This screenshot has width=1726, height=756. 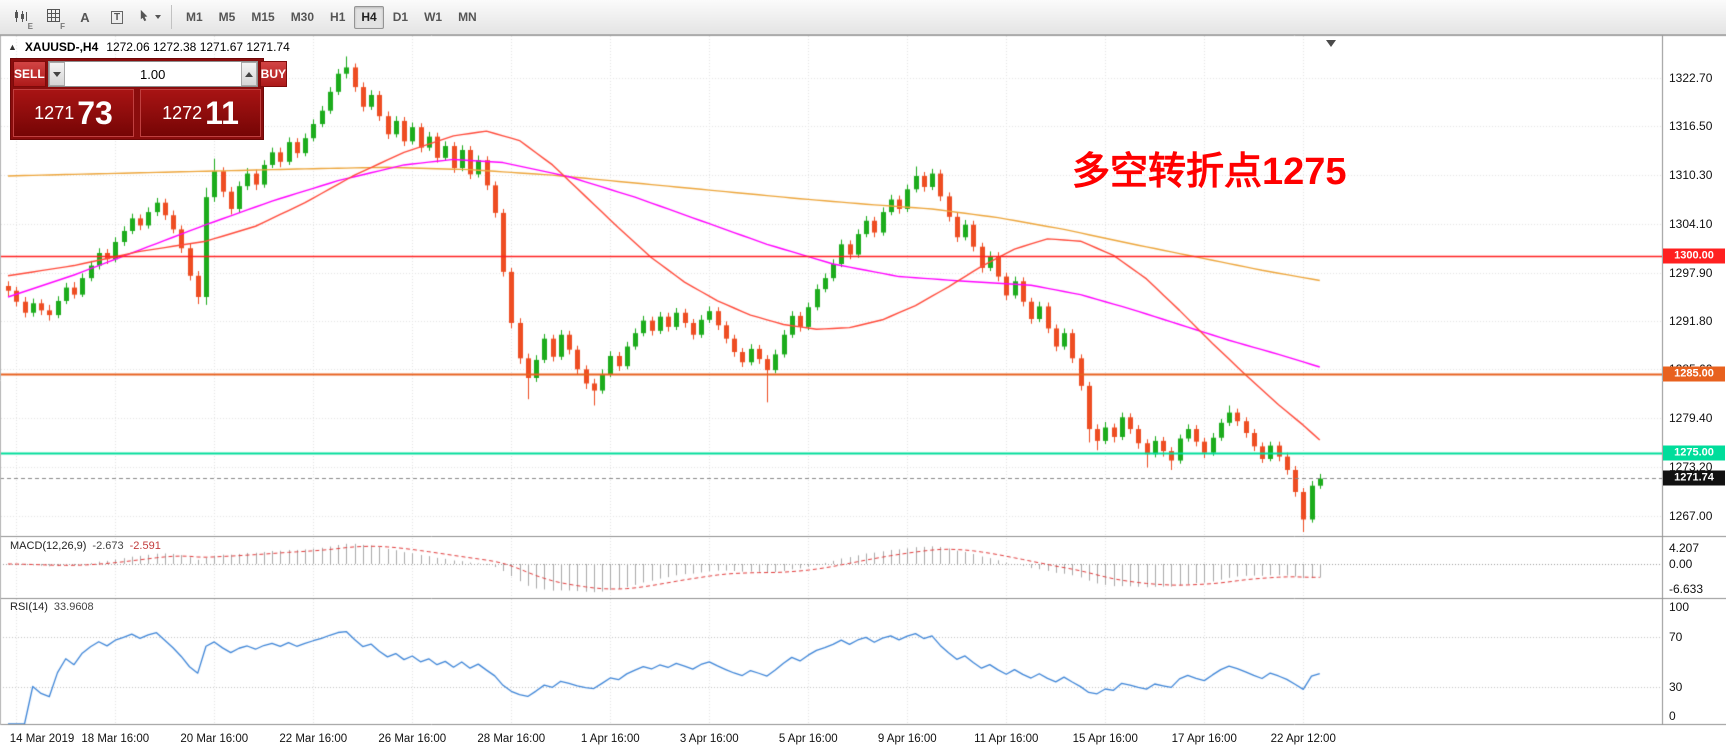 I want to click on candlestick-chart-tool-icon, so click(x=21, y=17).